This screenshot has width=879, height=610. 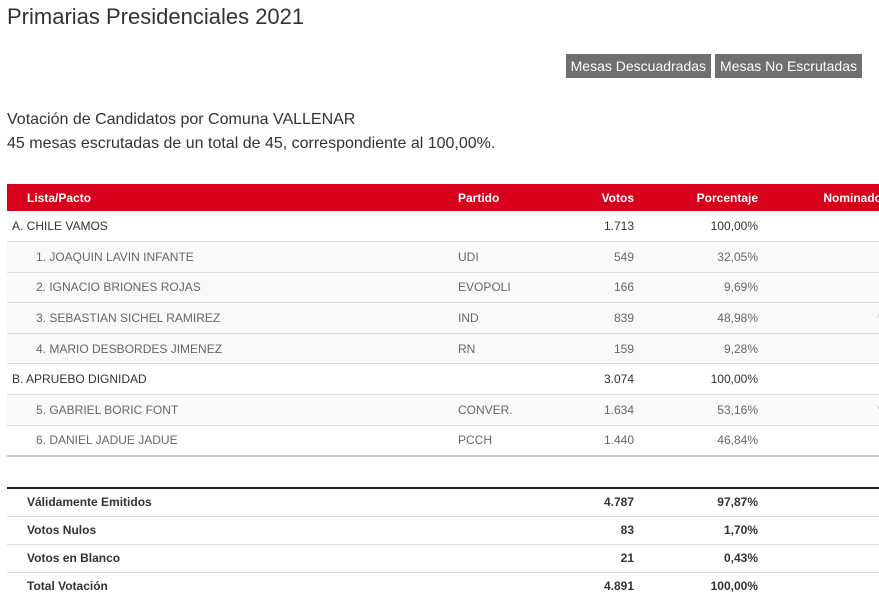 I want to click on row-party: EVOPOLI, so click(x=508, y=287).